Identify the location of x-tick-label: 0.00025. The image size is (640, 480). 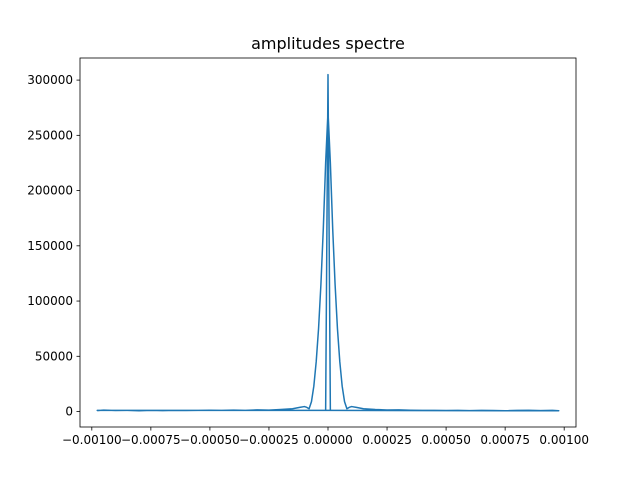
(387, 440).